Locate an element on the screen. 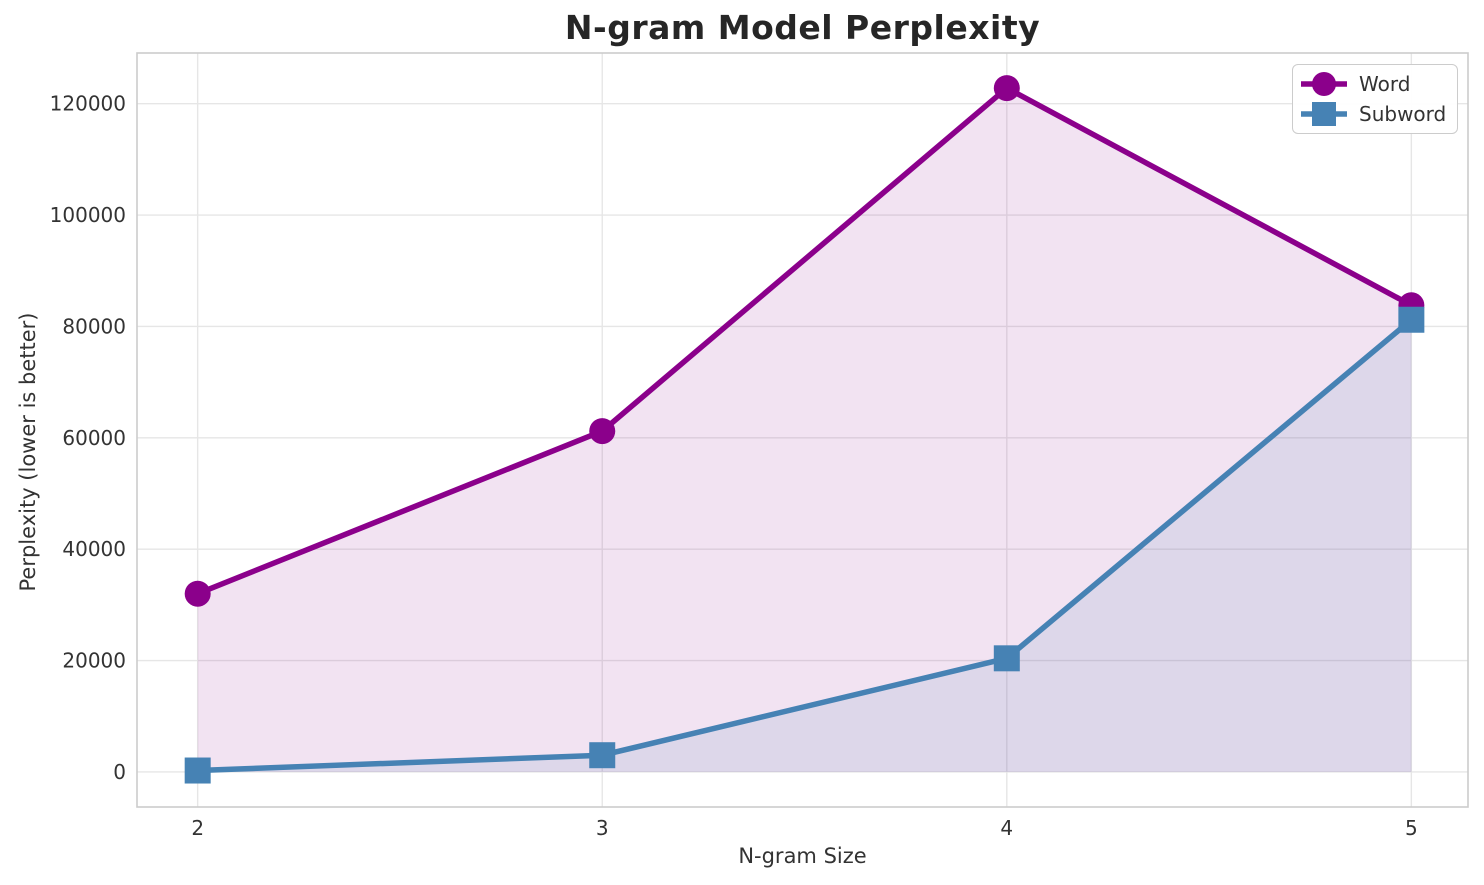 This screenshot has width=1484, height=885. y-tick-label: 80000 is located at coordinates (94, 326).